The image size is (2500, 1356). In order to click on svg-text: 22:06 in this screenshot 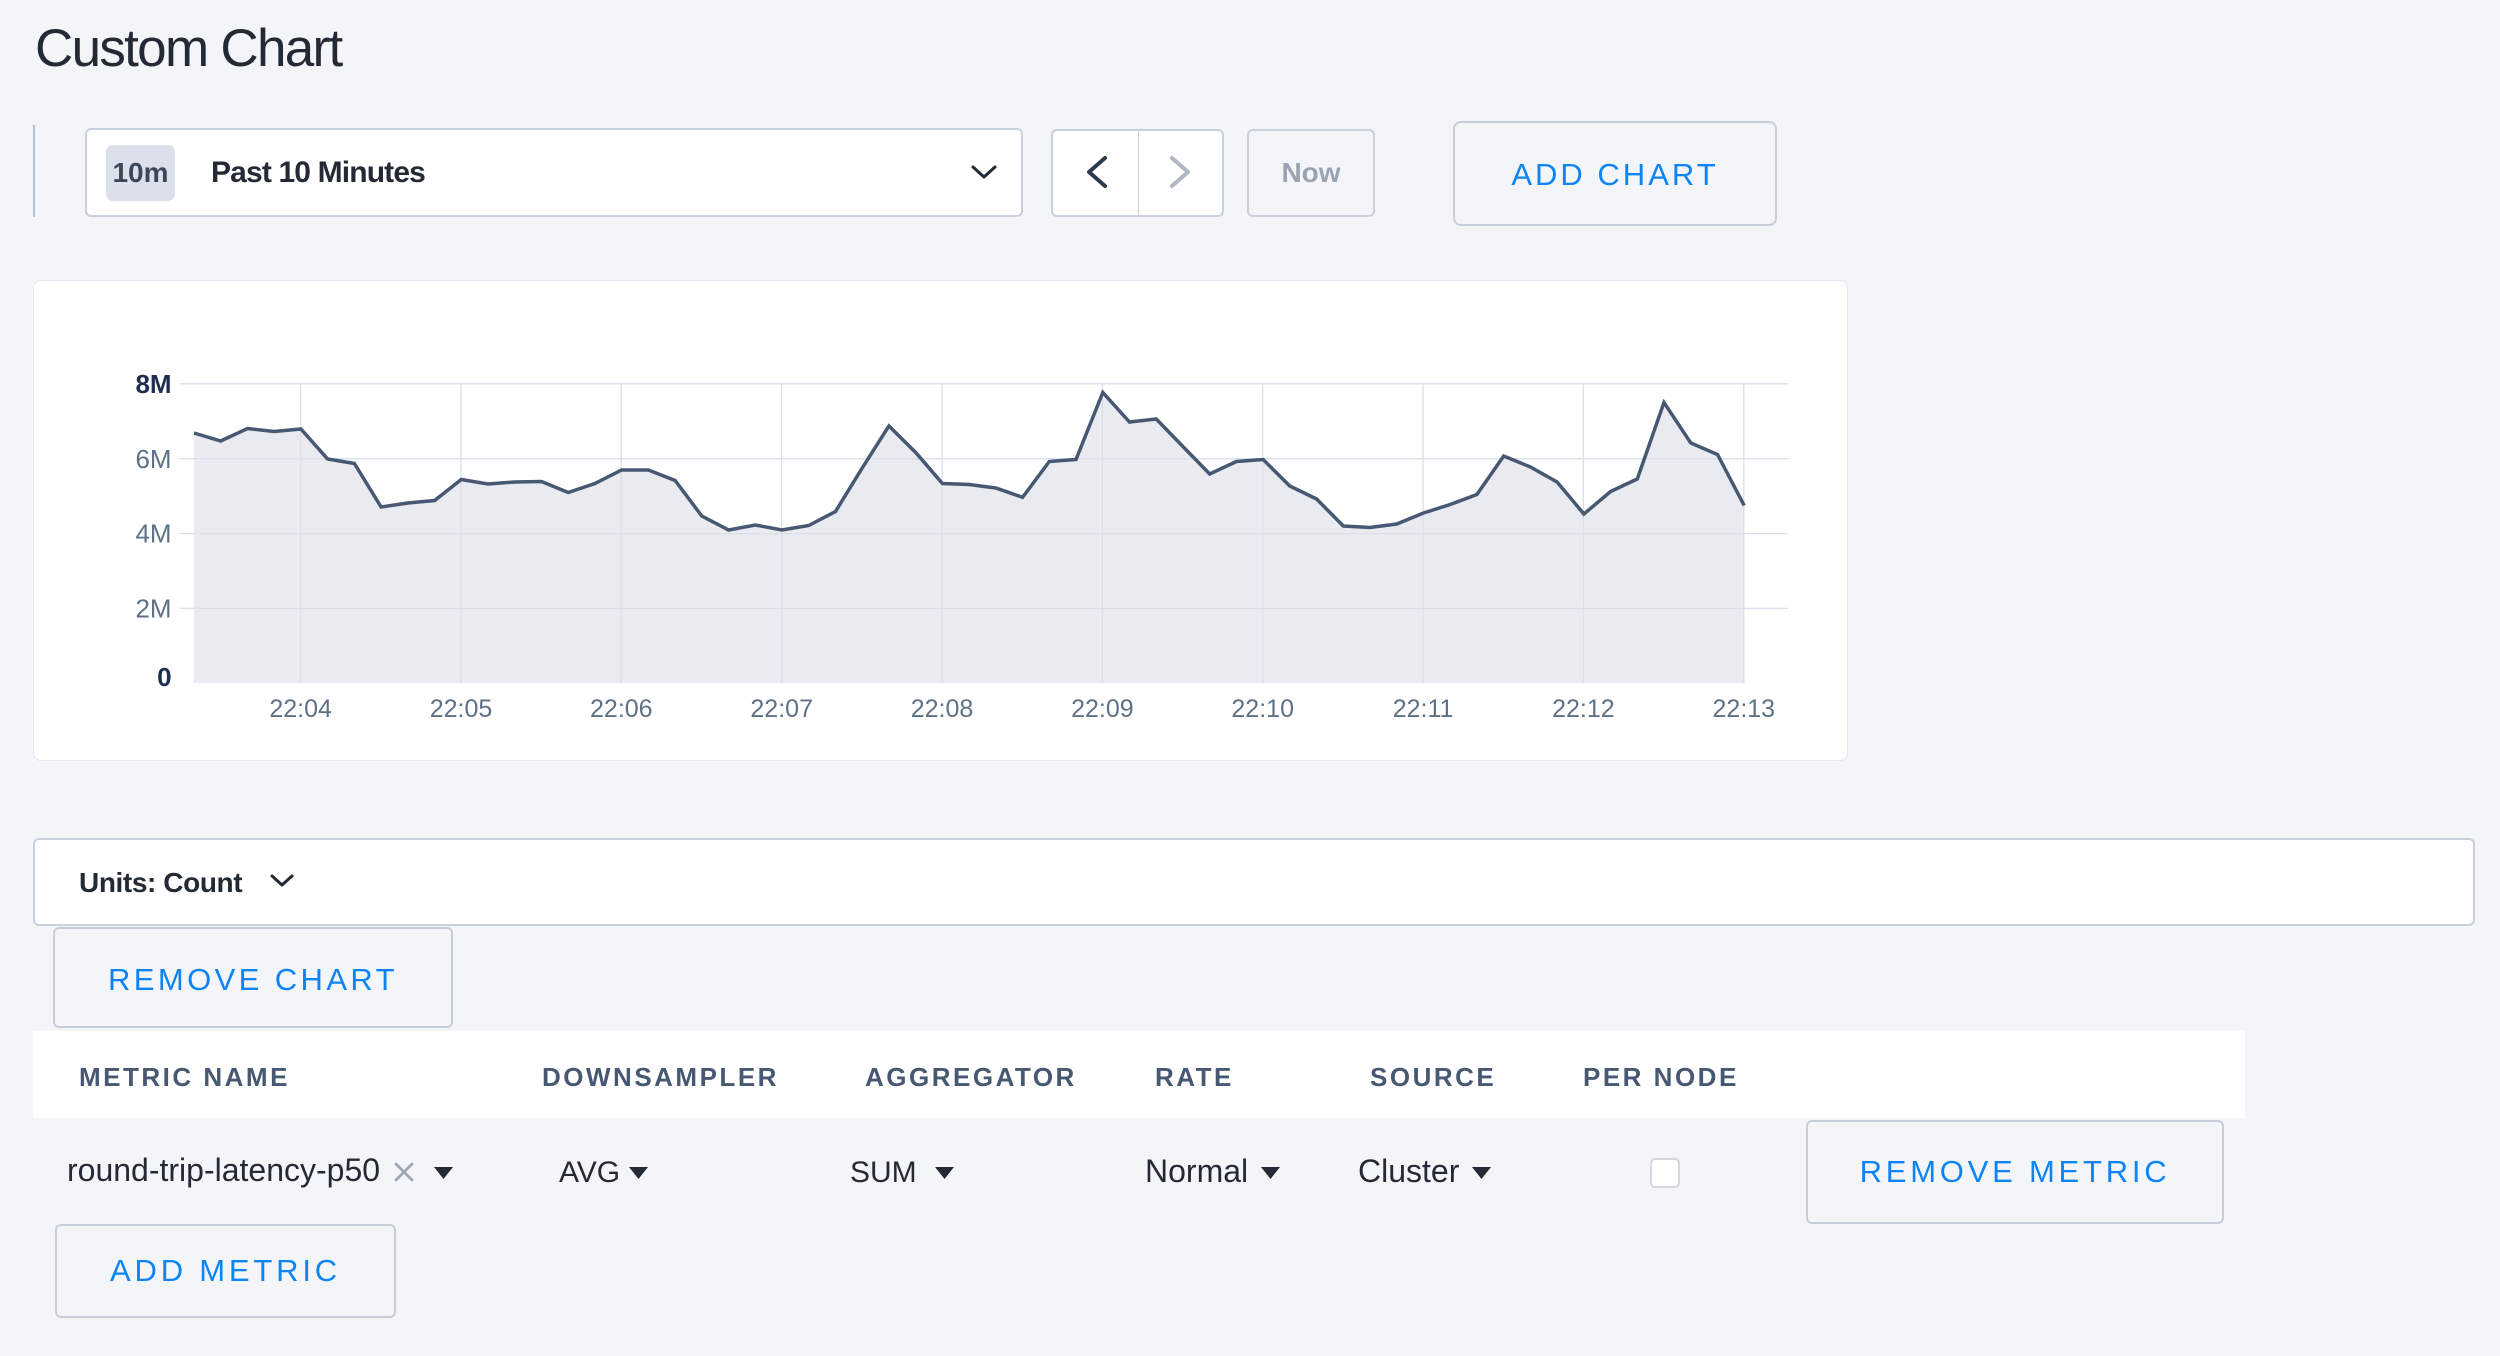, I will do `click(621, 709)`.